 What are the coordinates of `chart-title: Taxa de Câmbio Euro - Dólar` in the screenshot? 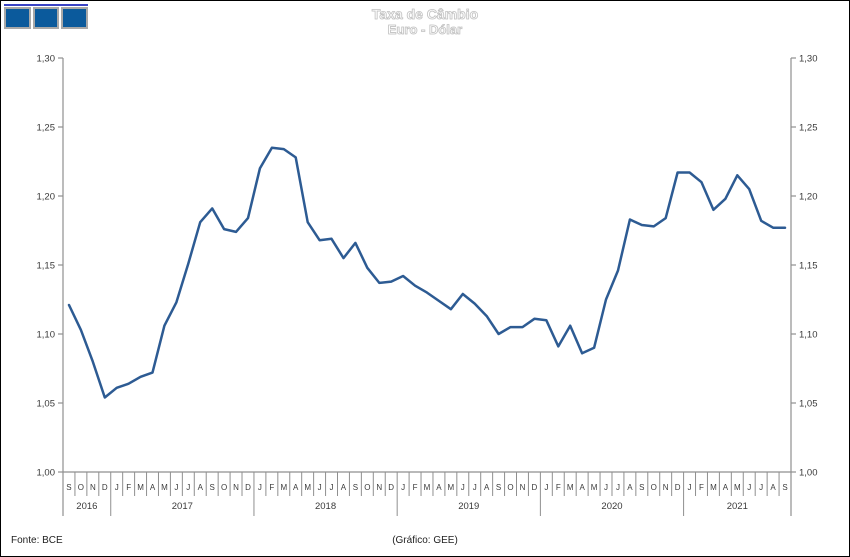 It's located at (425, 22).